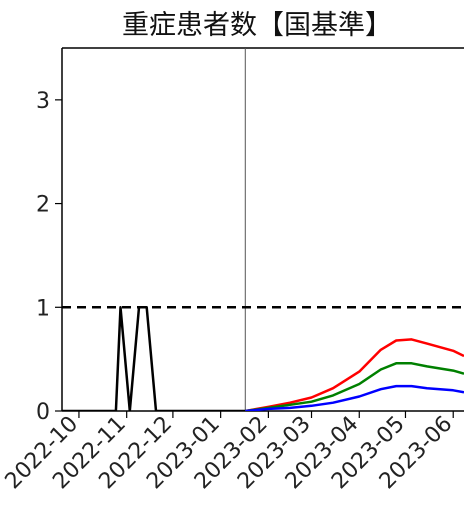  What do you see at coordinates (43, 101) in the screenshot?
I see `y-tick-label: 3` at bounding box center [43, 101].